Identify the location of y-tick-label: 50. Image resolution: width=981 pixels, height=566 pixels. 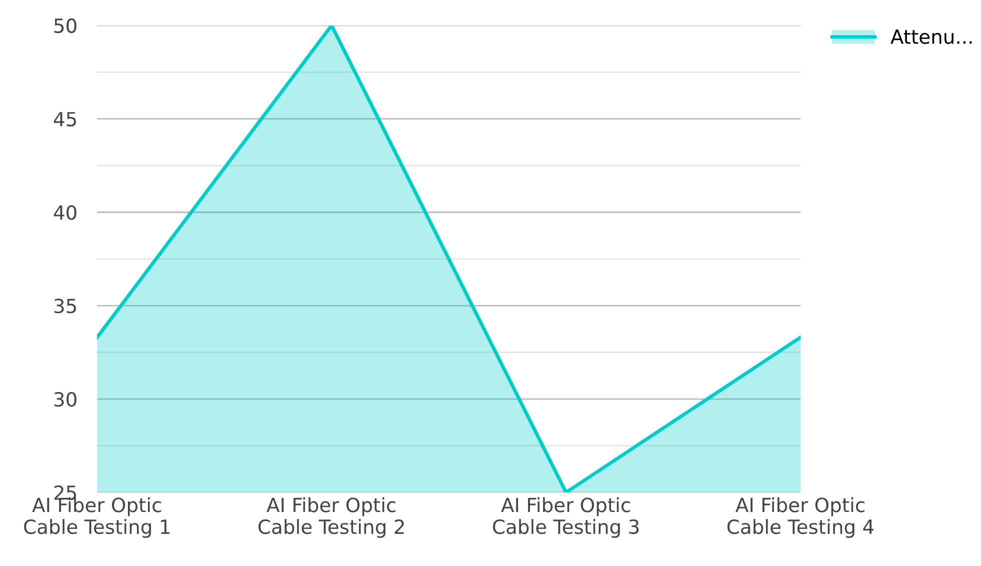
(65, 26).